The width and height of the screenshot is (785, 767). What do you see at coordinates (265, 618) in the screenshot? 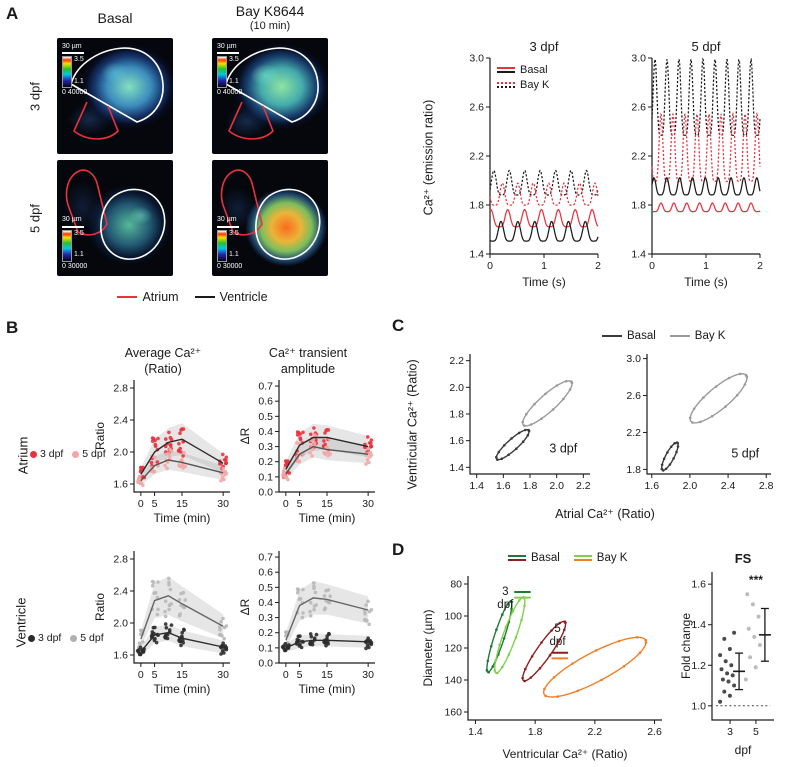
I see `svg-text: 0.3` at bounding box center [265, 618].